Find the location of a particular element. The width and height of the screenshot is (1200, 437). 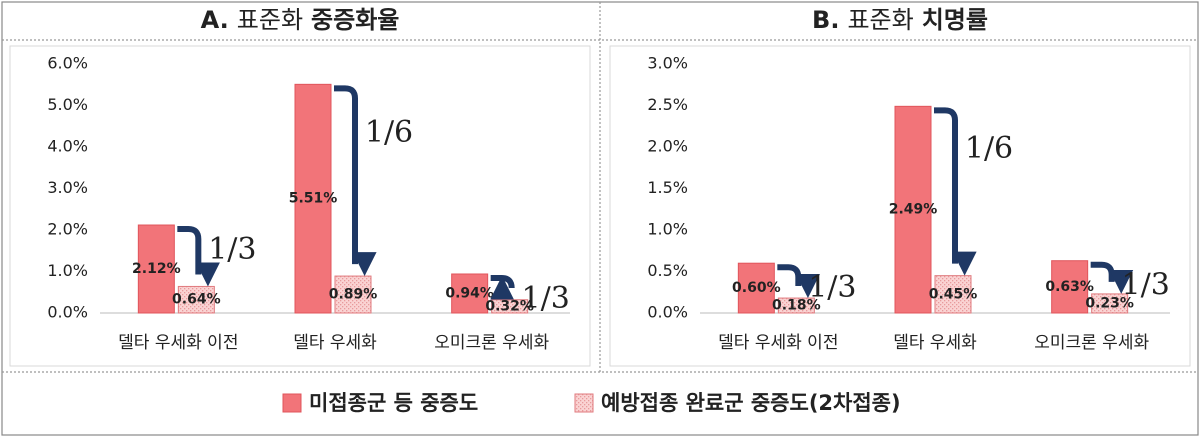

legend-label: 미접종군 등 중증도 is located at coordinates (393, 403).